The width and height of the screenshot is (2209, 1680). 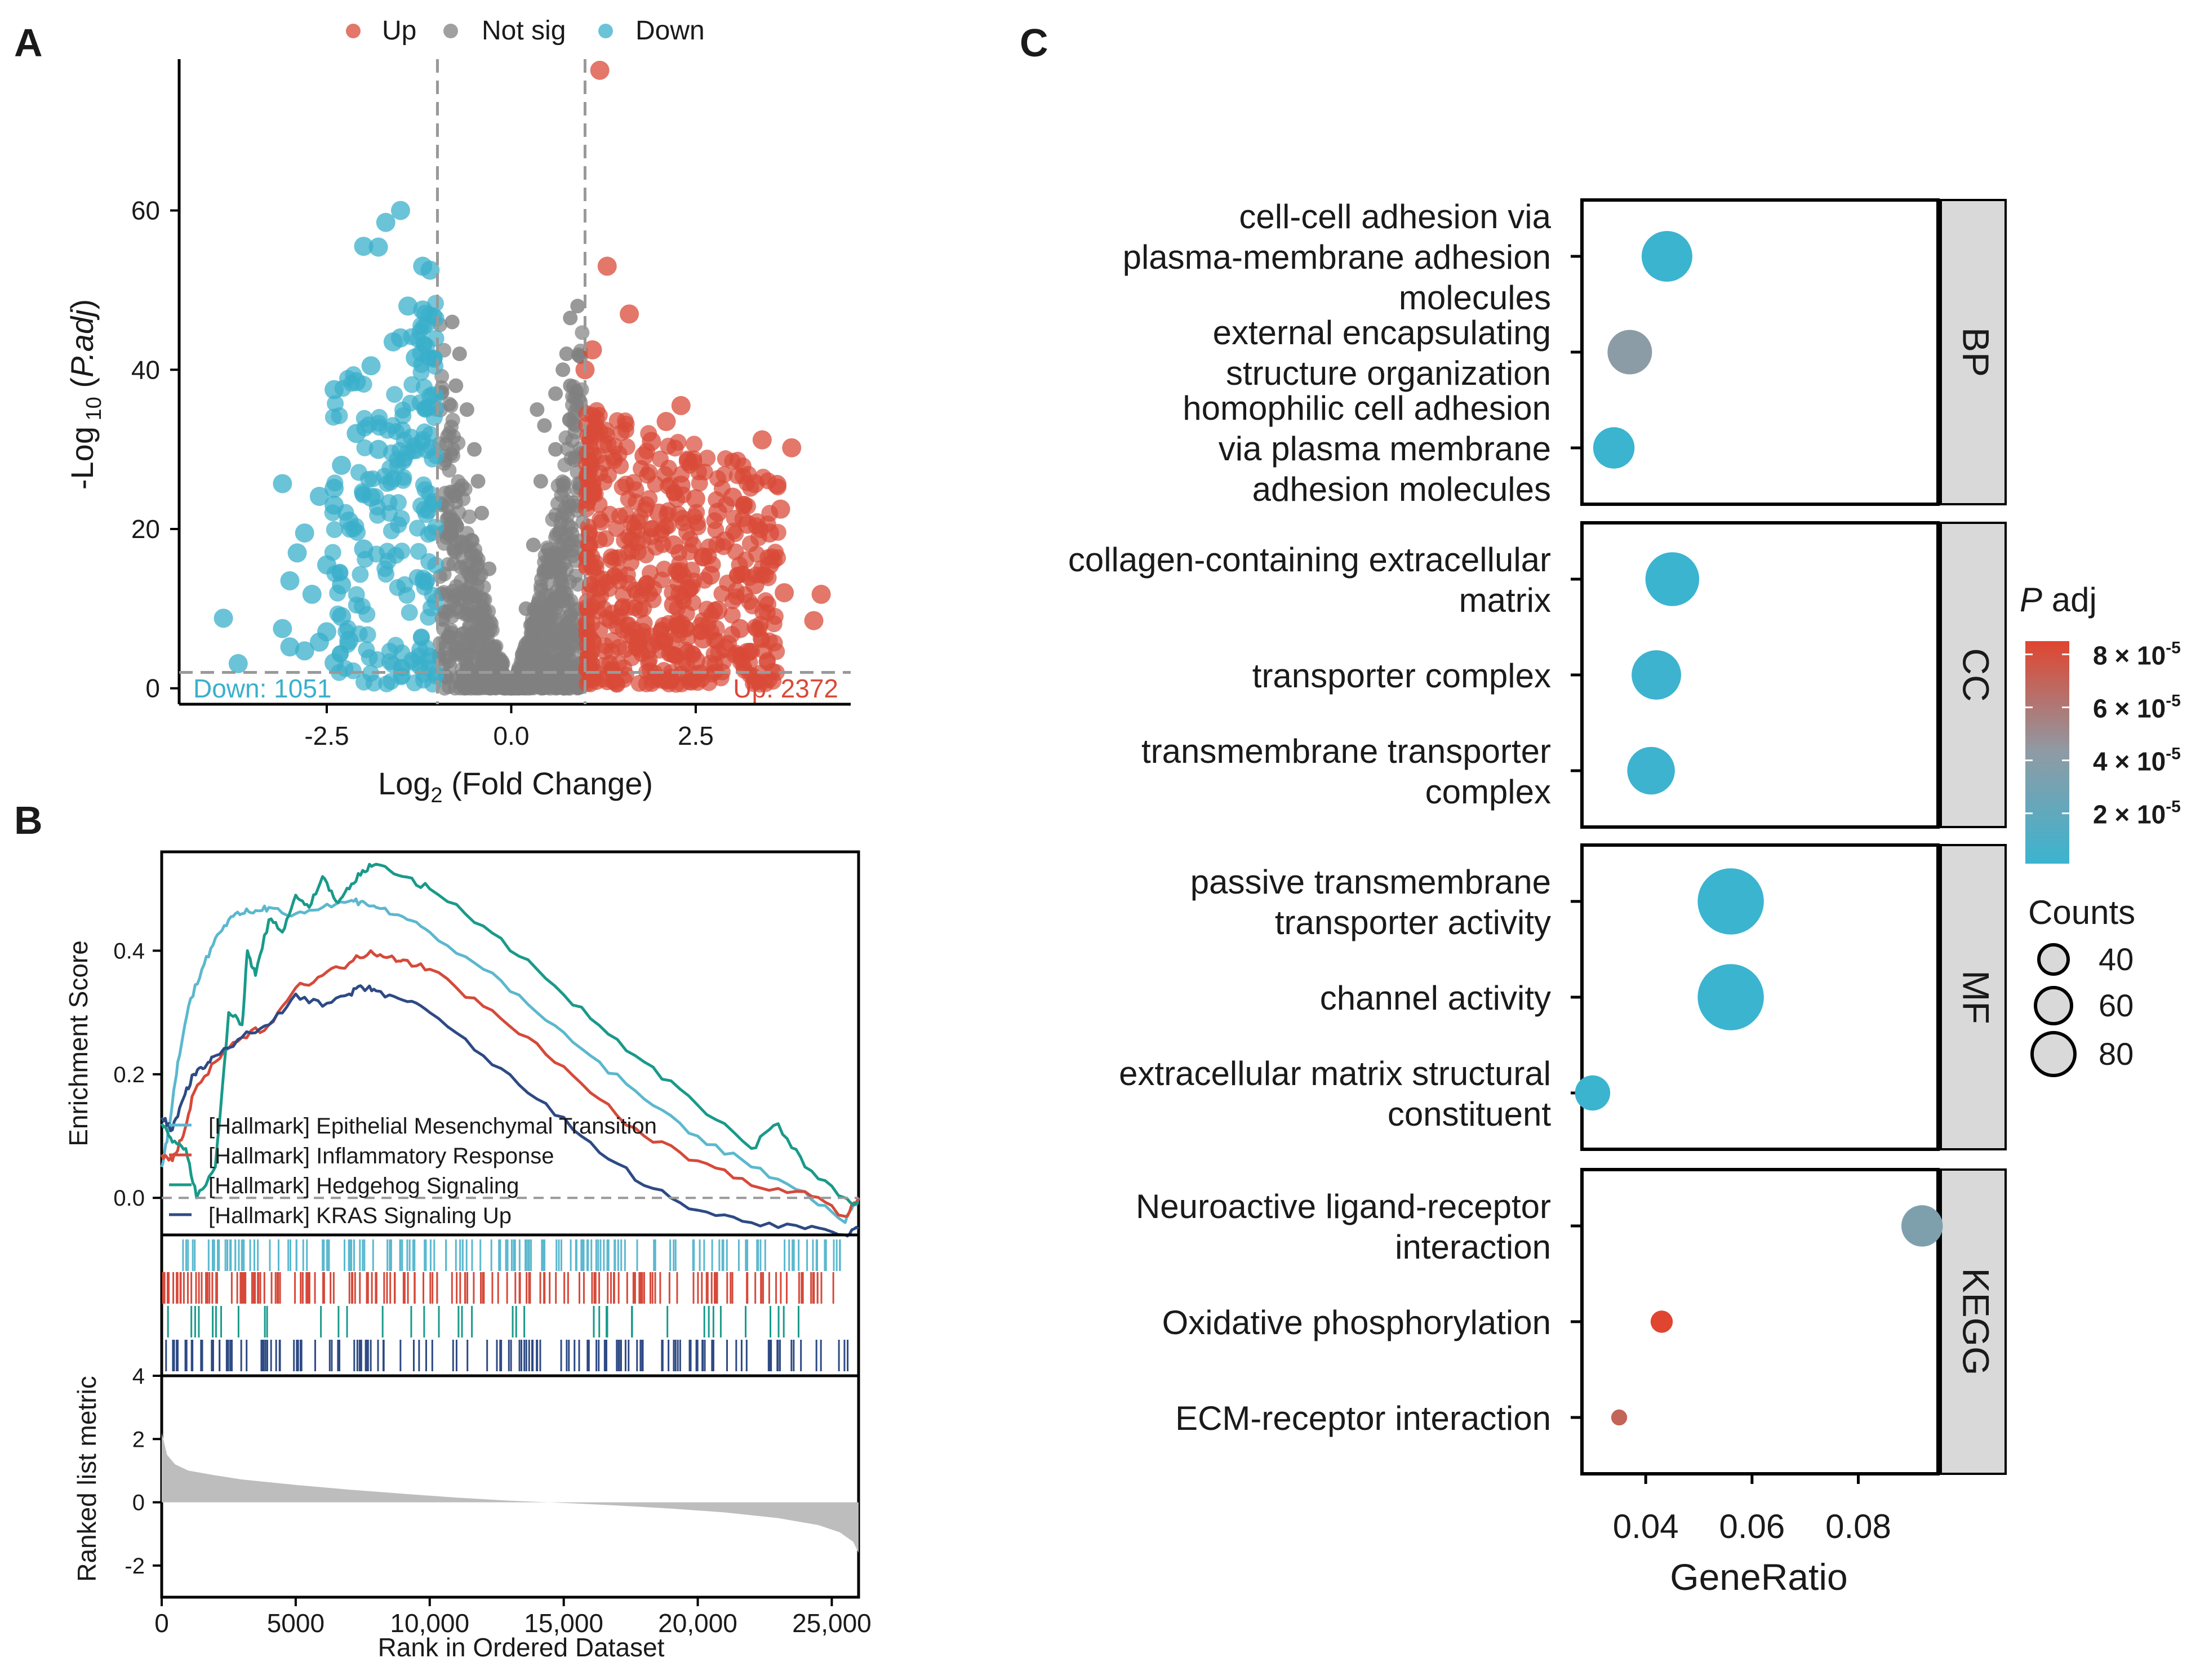 I want to click on term-label: transmembrane transporter, so click(x=1346, y=751).